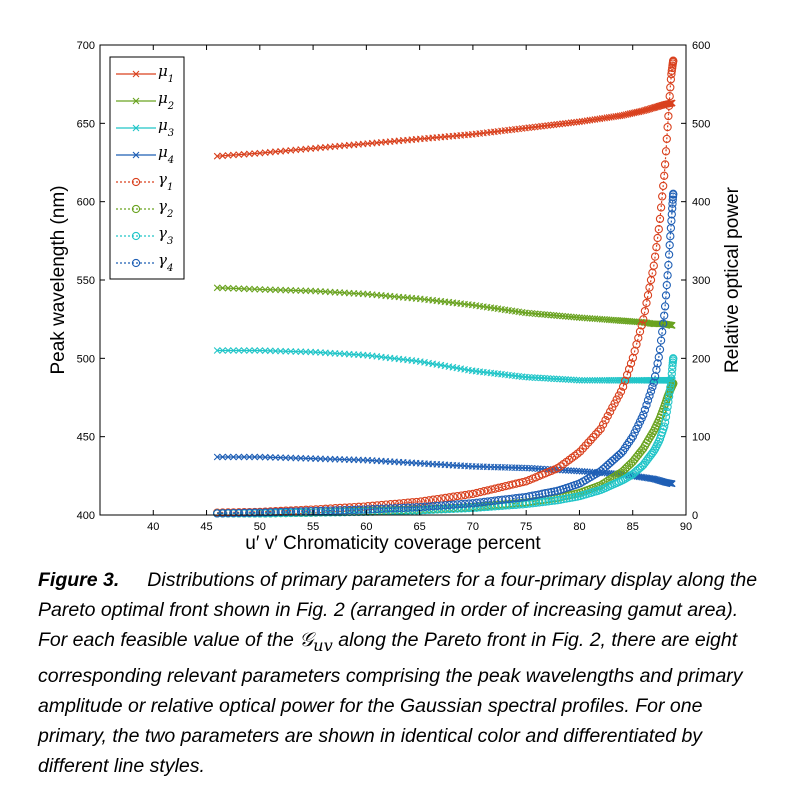  I want to click on y-right-tick-label: 600, so click(701, 46).